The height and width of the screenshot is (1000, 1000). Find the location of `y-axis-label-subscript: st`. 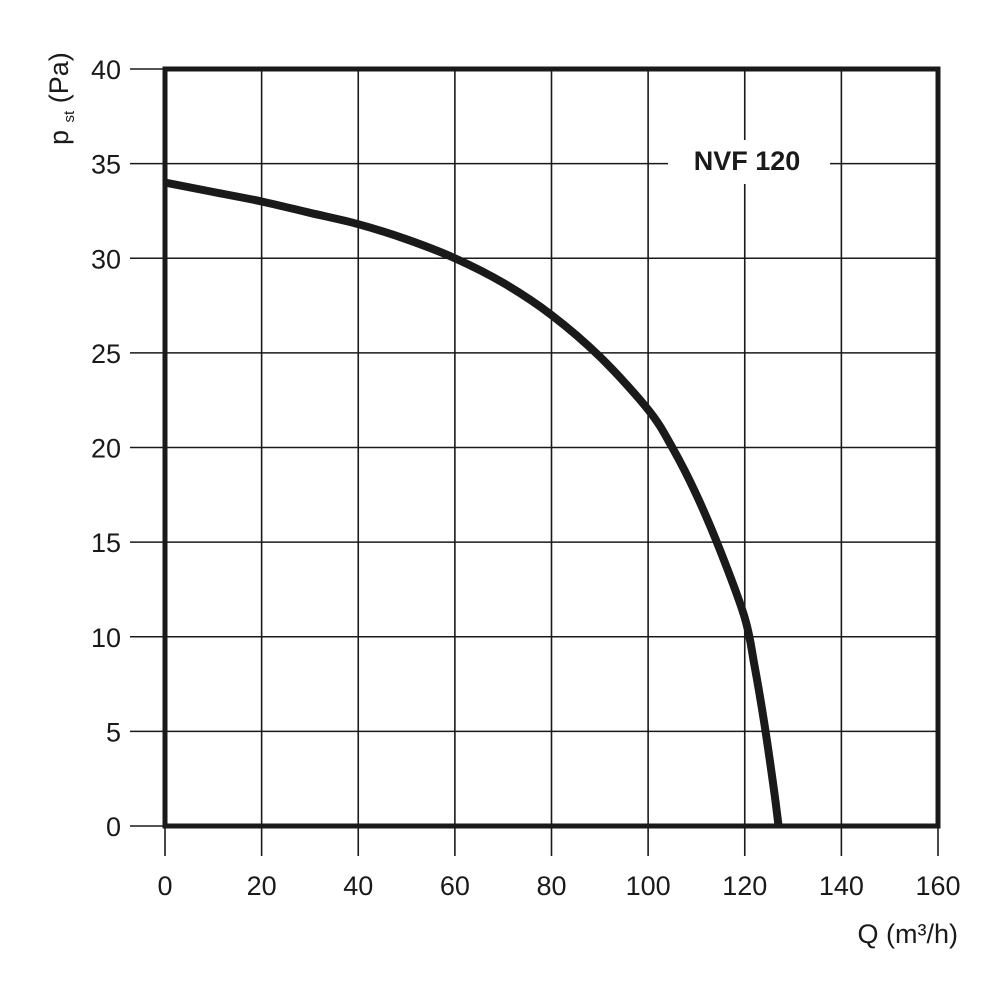

y-axis-label-subscript: st is located at coordinates (69, 116).